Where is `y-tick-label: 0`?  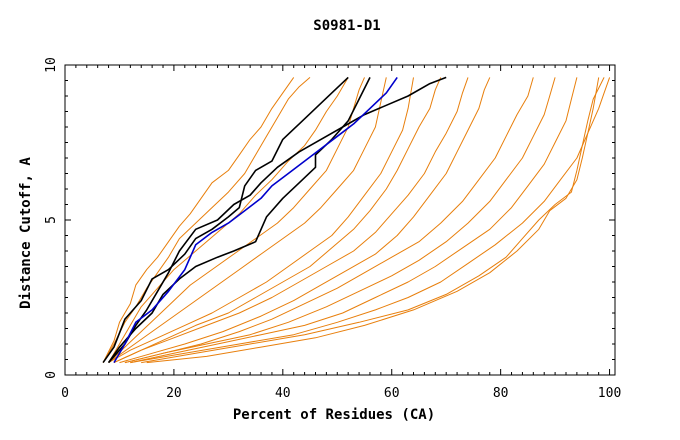
y-tick-label: 0 is located at coordinates (51, 375).